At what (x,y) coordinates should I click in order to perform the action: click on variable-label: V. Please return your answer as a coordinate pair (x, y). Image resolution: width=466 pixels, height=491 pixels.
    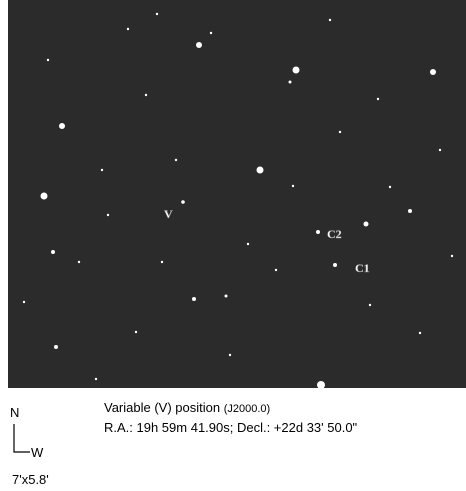
    Looking at the image, I should click on (168, 214).